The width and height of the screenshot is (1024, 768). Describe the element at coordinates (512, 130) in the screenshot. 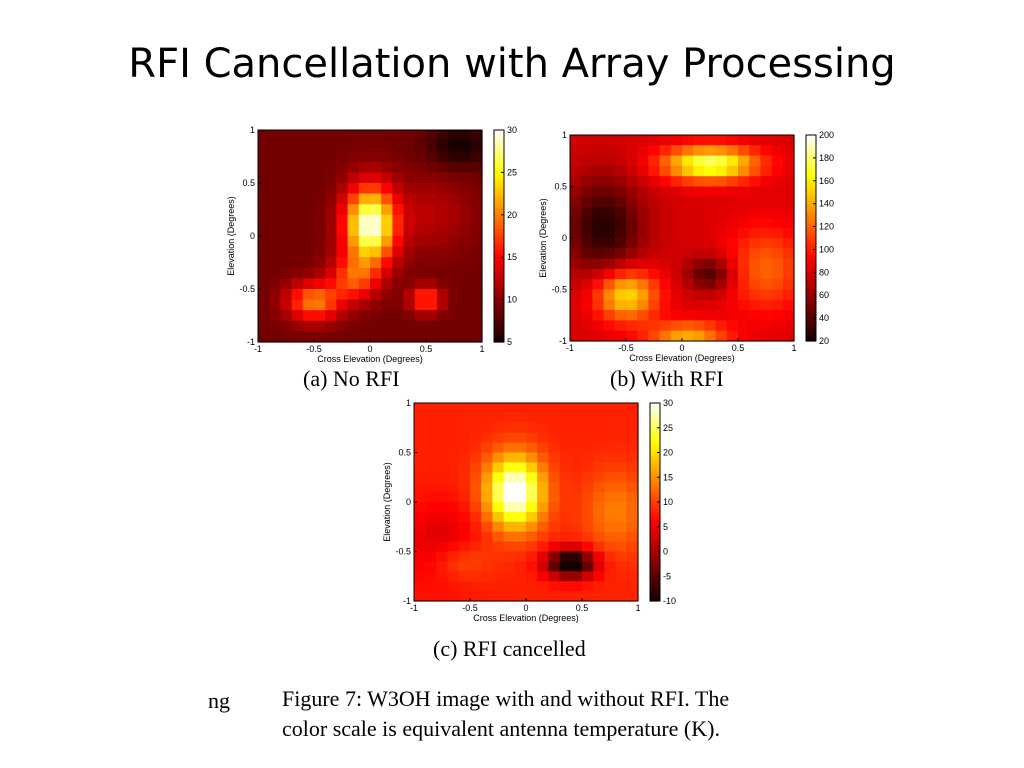

I see `colorbar-tick-label: 30` at that location.